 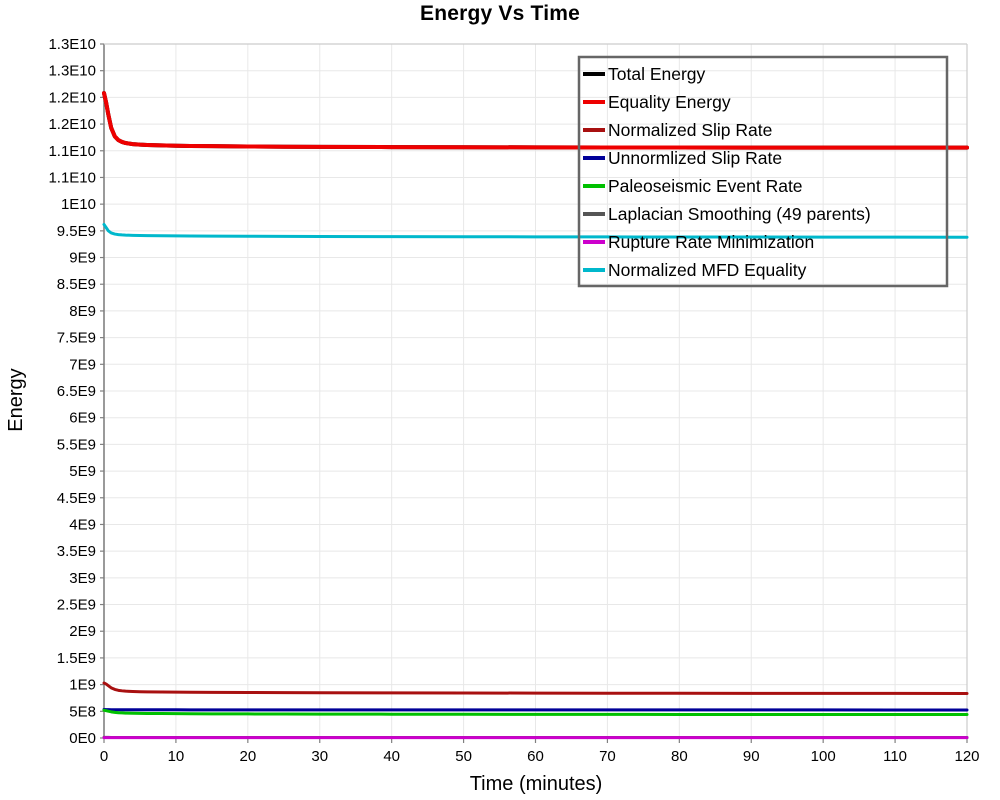 I want to click on y-tick-label: 7.5E9, so click(x=76, y=338).